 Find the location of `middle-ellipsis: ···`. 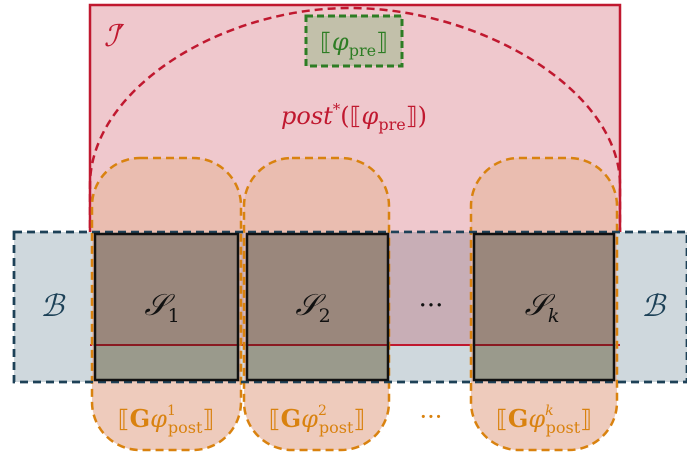

middle-ellipsis: ··· is located at coordinates (431, 306).